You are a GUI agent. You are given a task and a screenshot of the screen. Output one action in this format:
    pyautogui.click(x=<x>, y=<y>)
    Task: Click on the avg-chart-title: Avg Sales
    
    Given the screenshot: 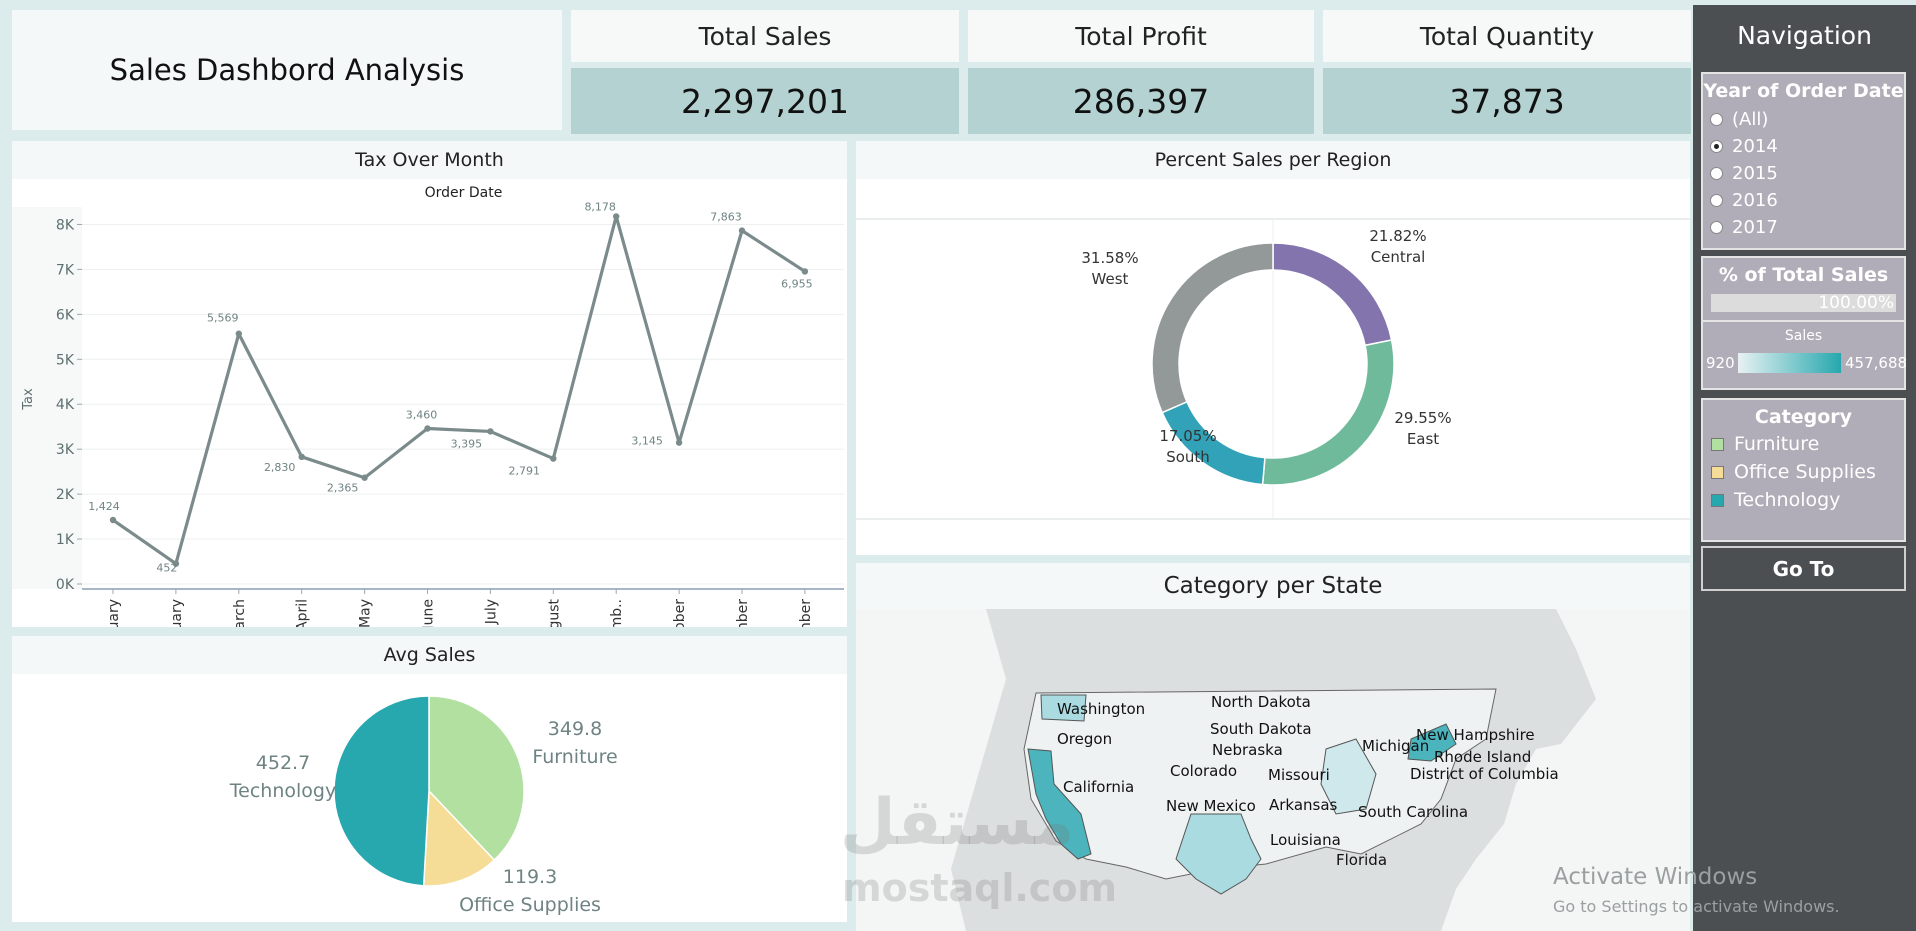 What is the action you would take?
    pyautogui.click(x=429, y=655)
    